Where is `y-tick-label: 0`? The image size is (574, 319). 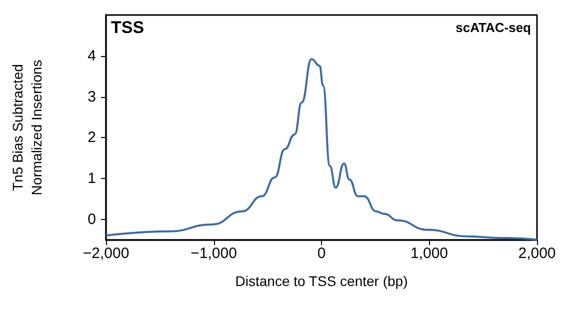
y-tick-label: 0 is located at coordinates (92, 219).